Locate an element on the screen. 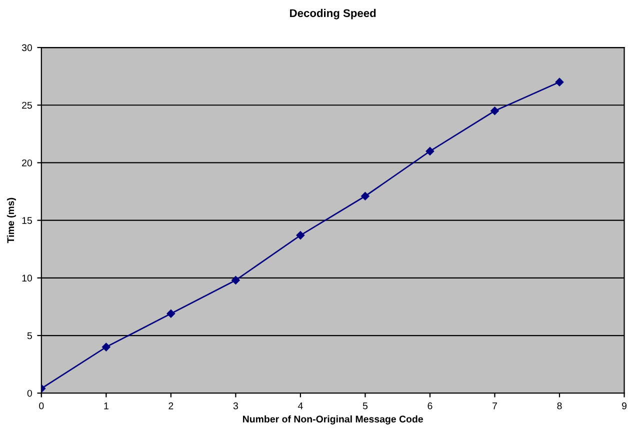 This screenshot has height=432, width=637. y-tick-label: 15 is located at coordinates (27, 220).